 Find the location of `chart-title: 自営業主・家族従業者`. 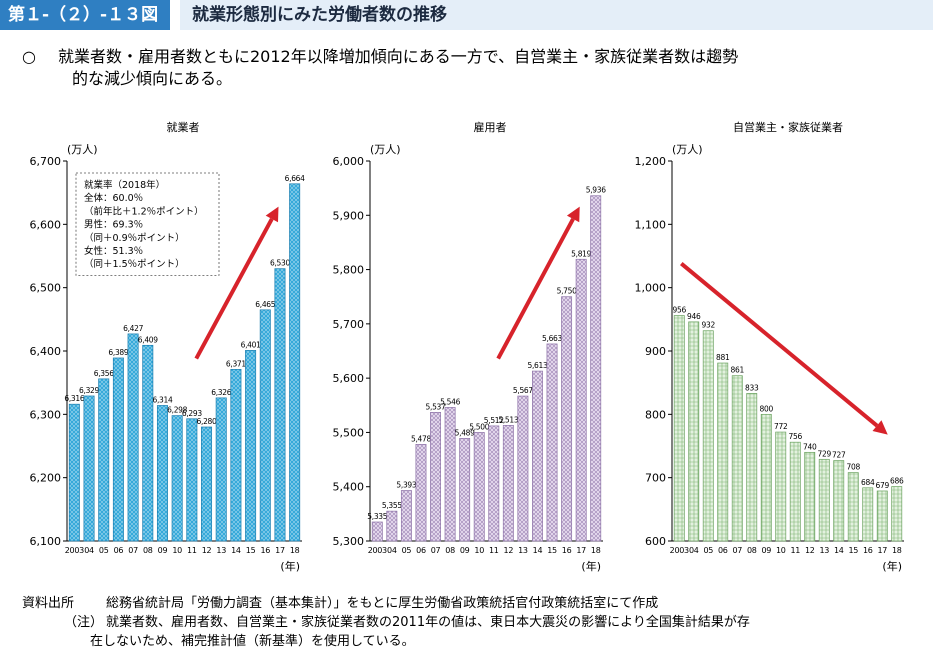

chart-title: 自営業主・家族従業者 is located at coordinates (788, 127).